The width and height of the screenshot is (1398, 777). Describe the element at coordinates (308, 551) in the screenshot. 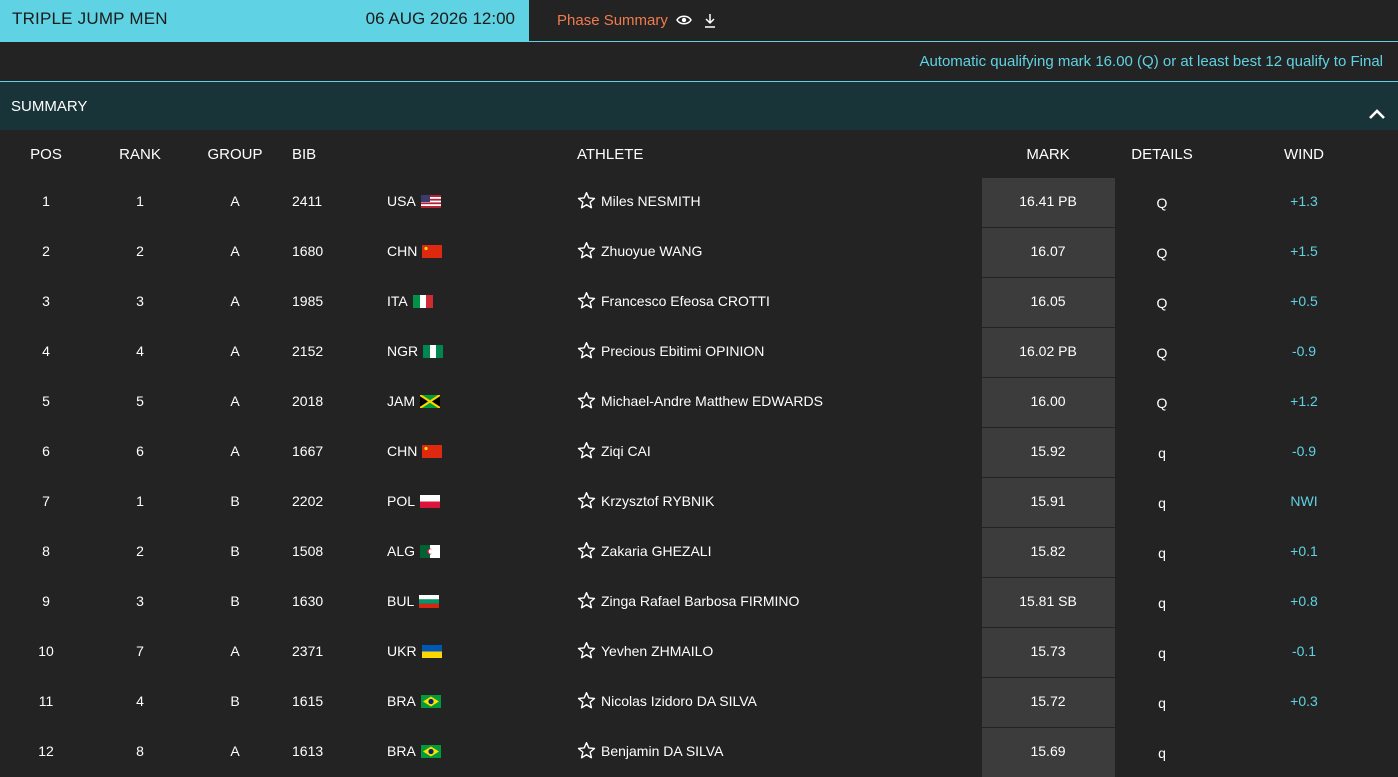

I see `bib-cell: 1508` at that location.